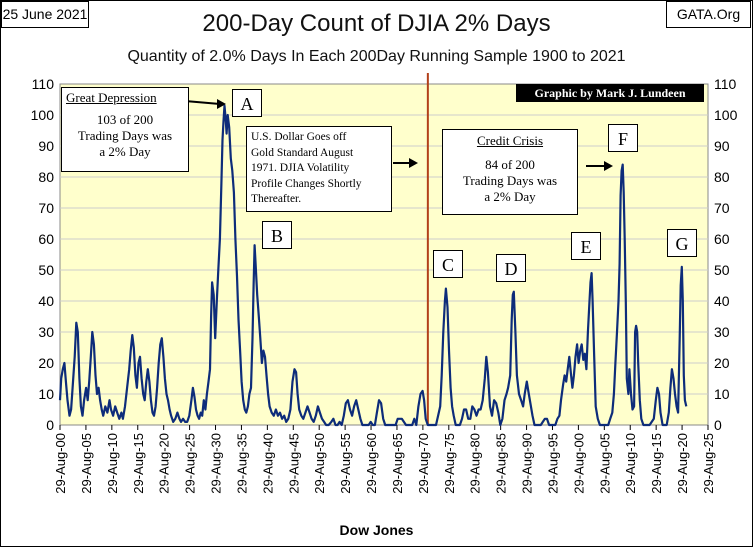 This screenshot has height=547, width=753. I want to click on credit-crisis-line: Trading Days was, so click(510, 180).